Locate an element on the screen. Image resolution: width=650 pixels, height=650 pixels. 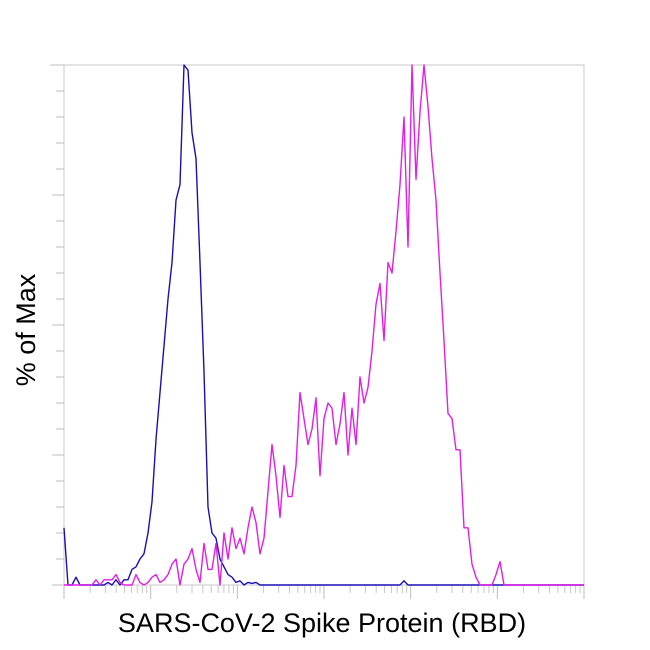
y-axis-label: % of Max is located at coordinates (26, 329).